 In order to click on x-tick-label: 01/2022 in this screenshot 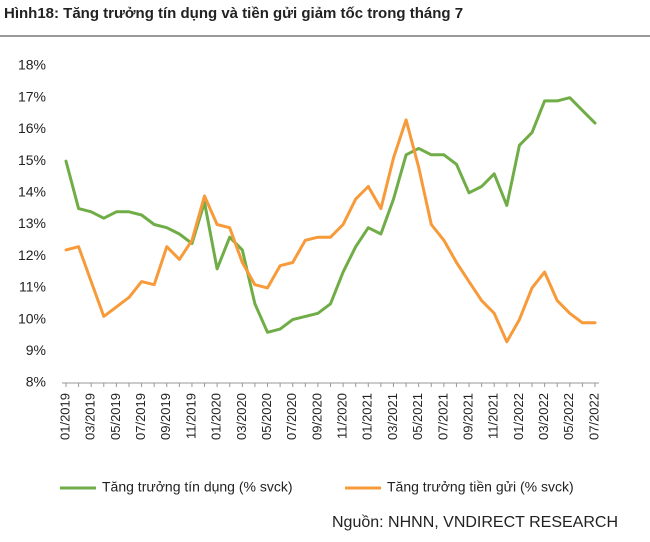, I will do `click(518, 416)`.